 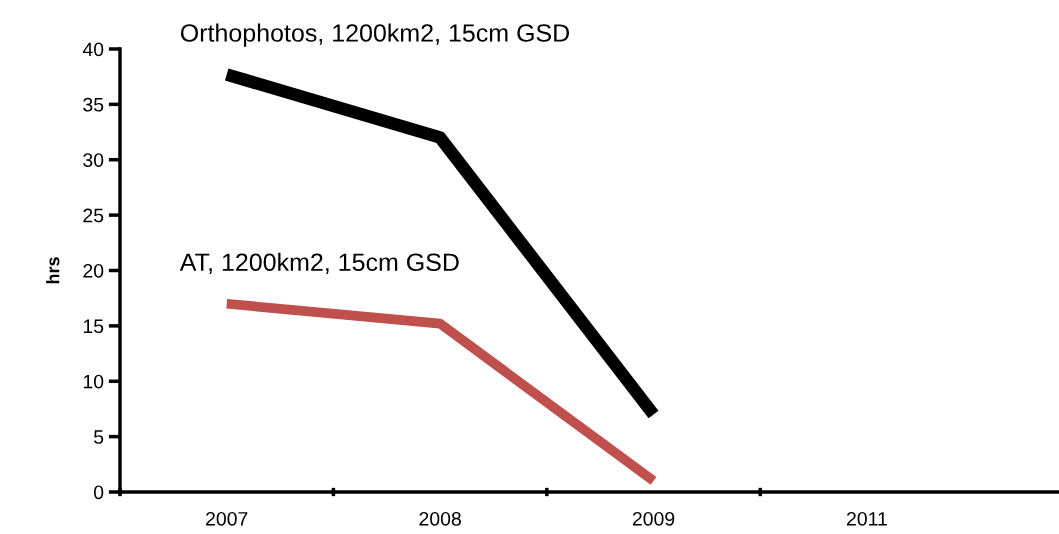 What do you see at coordinates (93, 49) in the screenshot?
I see `y-tick-label: 40` at bounding box center [93, 49].